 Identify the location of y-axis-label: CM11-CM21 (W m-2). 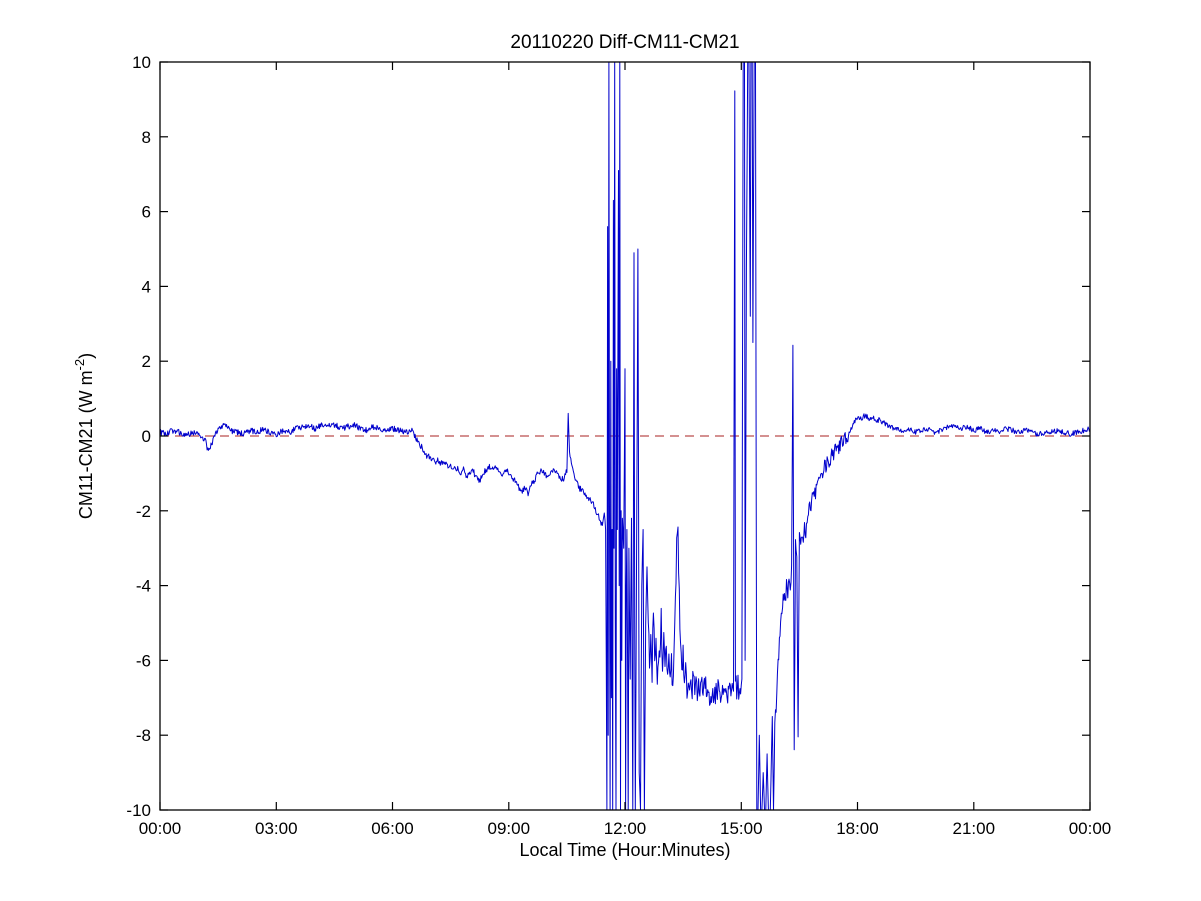
(84, 436).